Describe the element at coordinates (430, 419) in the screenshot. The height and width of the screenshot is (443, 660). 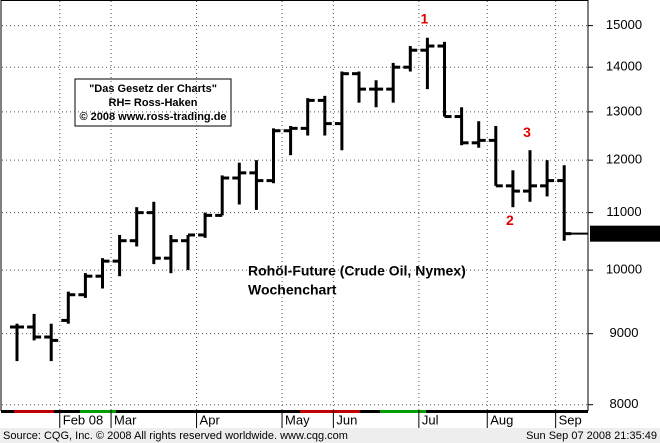
I see `x-tick-label: Jul` at that location.